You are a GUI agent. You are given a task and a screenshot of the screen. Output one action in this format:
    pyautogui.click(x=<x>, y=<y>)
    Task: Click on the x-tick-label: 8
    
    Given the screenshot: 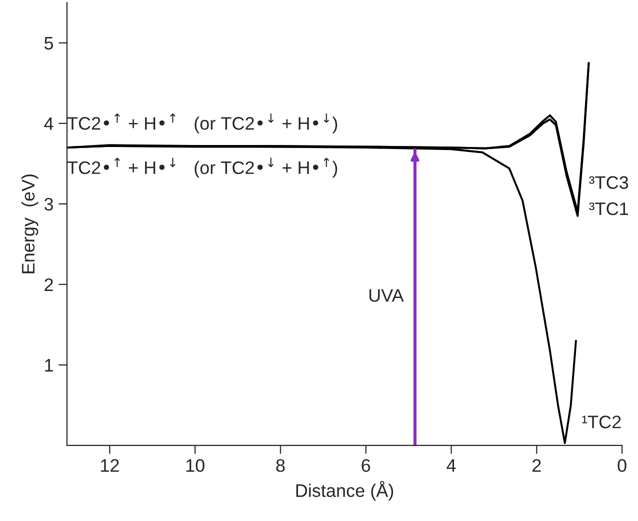 What is the action you would take?
    pyautogui.click(x=280, y=465)
    